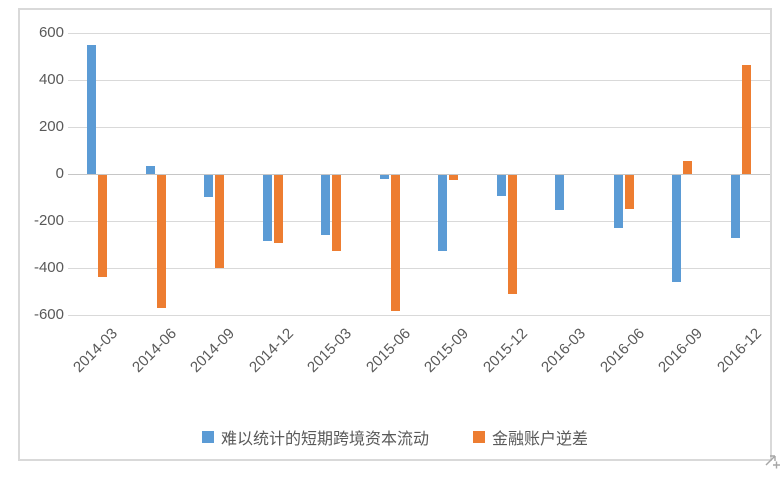 This screenshot has height=478, width=784. I want to click on gridline--200, so click(419, 221).